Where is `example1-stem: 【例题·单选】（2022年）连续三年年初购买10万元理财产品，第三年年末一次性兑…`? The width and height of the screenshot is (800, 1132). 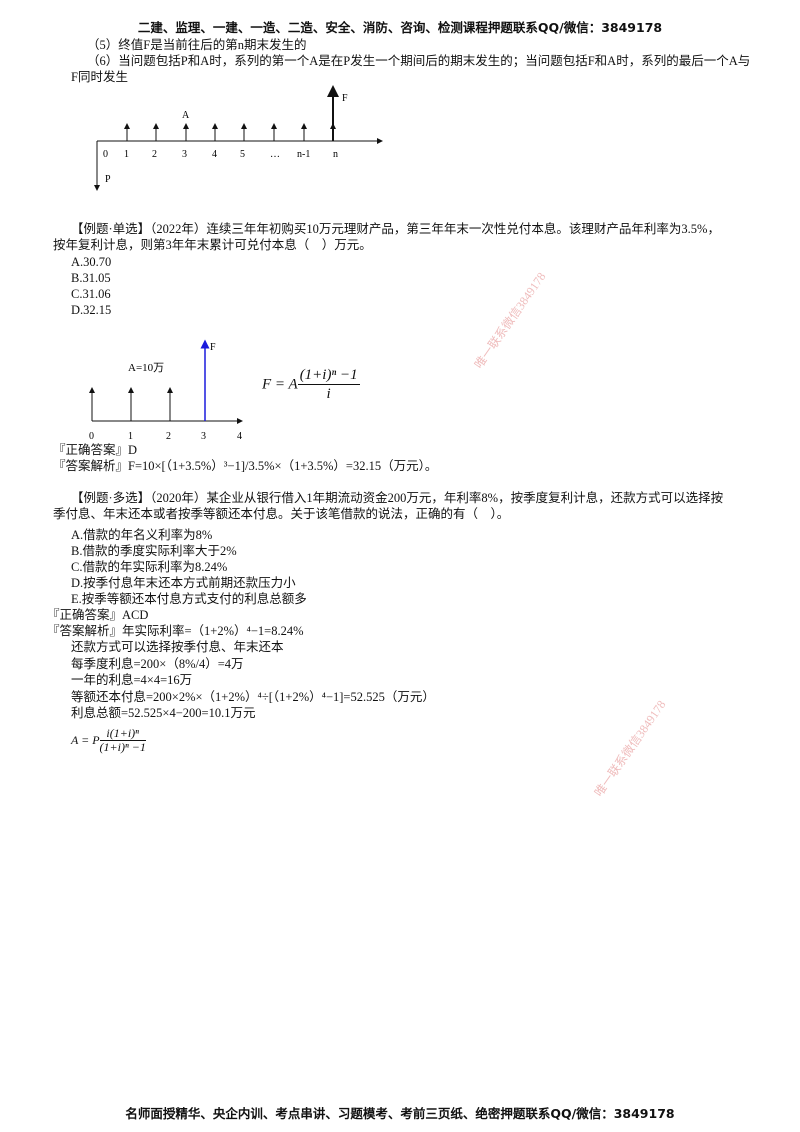 example1-stem: 【例题·单选】（2022年）连续三年年初购买10万元理财产品，第三年年末一次性兑… is located at coordinates (395, 229).